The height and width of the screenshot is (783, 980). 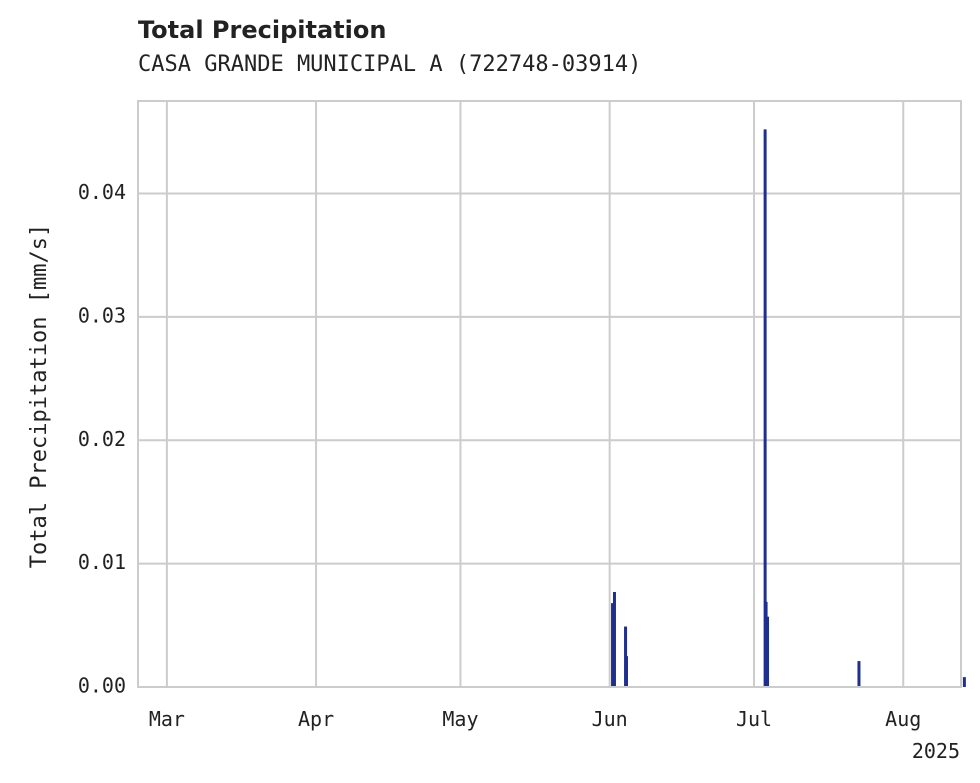 I want to click on x-tick-label: Mar, so click(x=167, y=719).